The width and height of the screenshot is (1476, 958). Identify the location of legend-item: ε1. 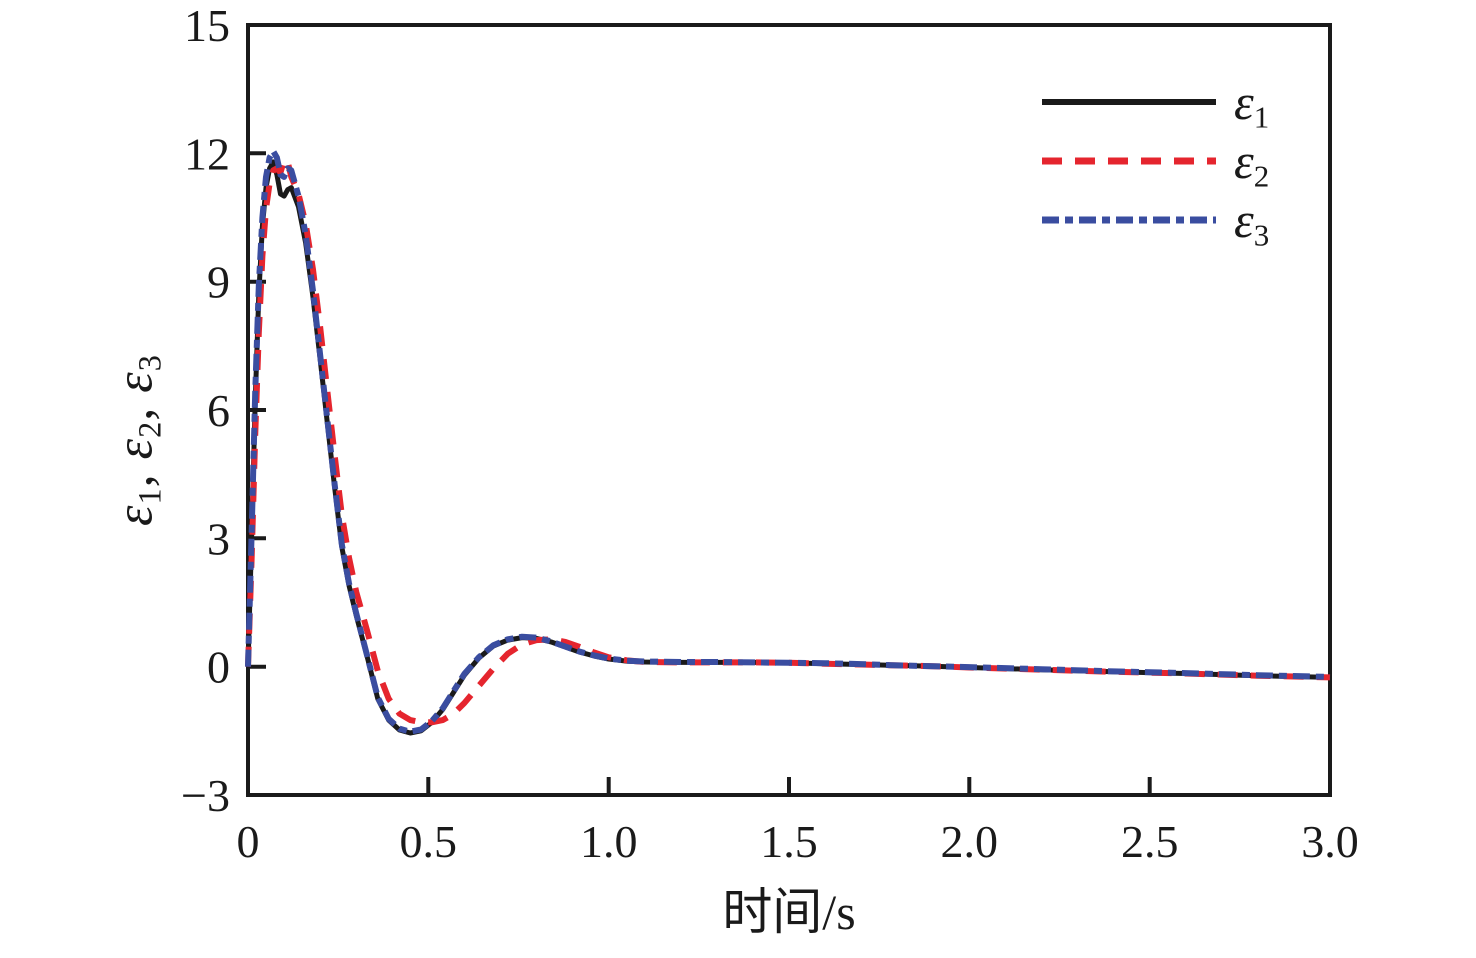
(1155, 103).